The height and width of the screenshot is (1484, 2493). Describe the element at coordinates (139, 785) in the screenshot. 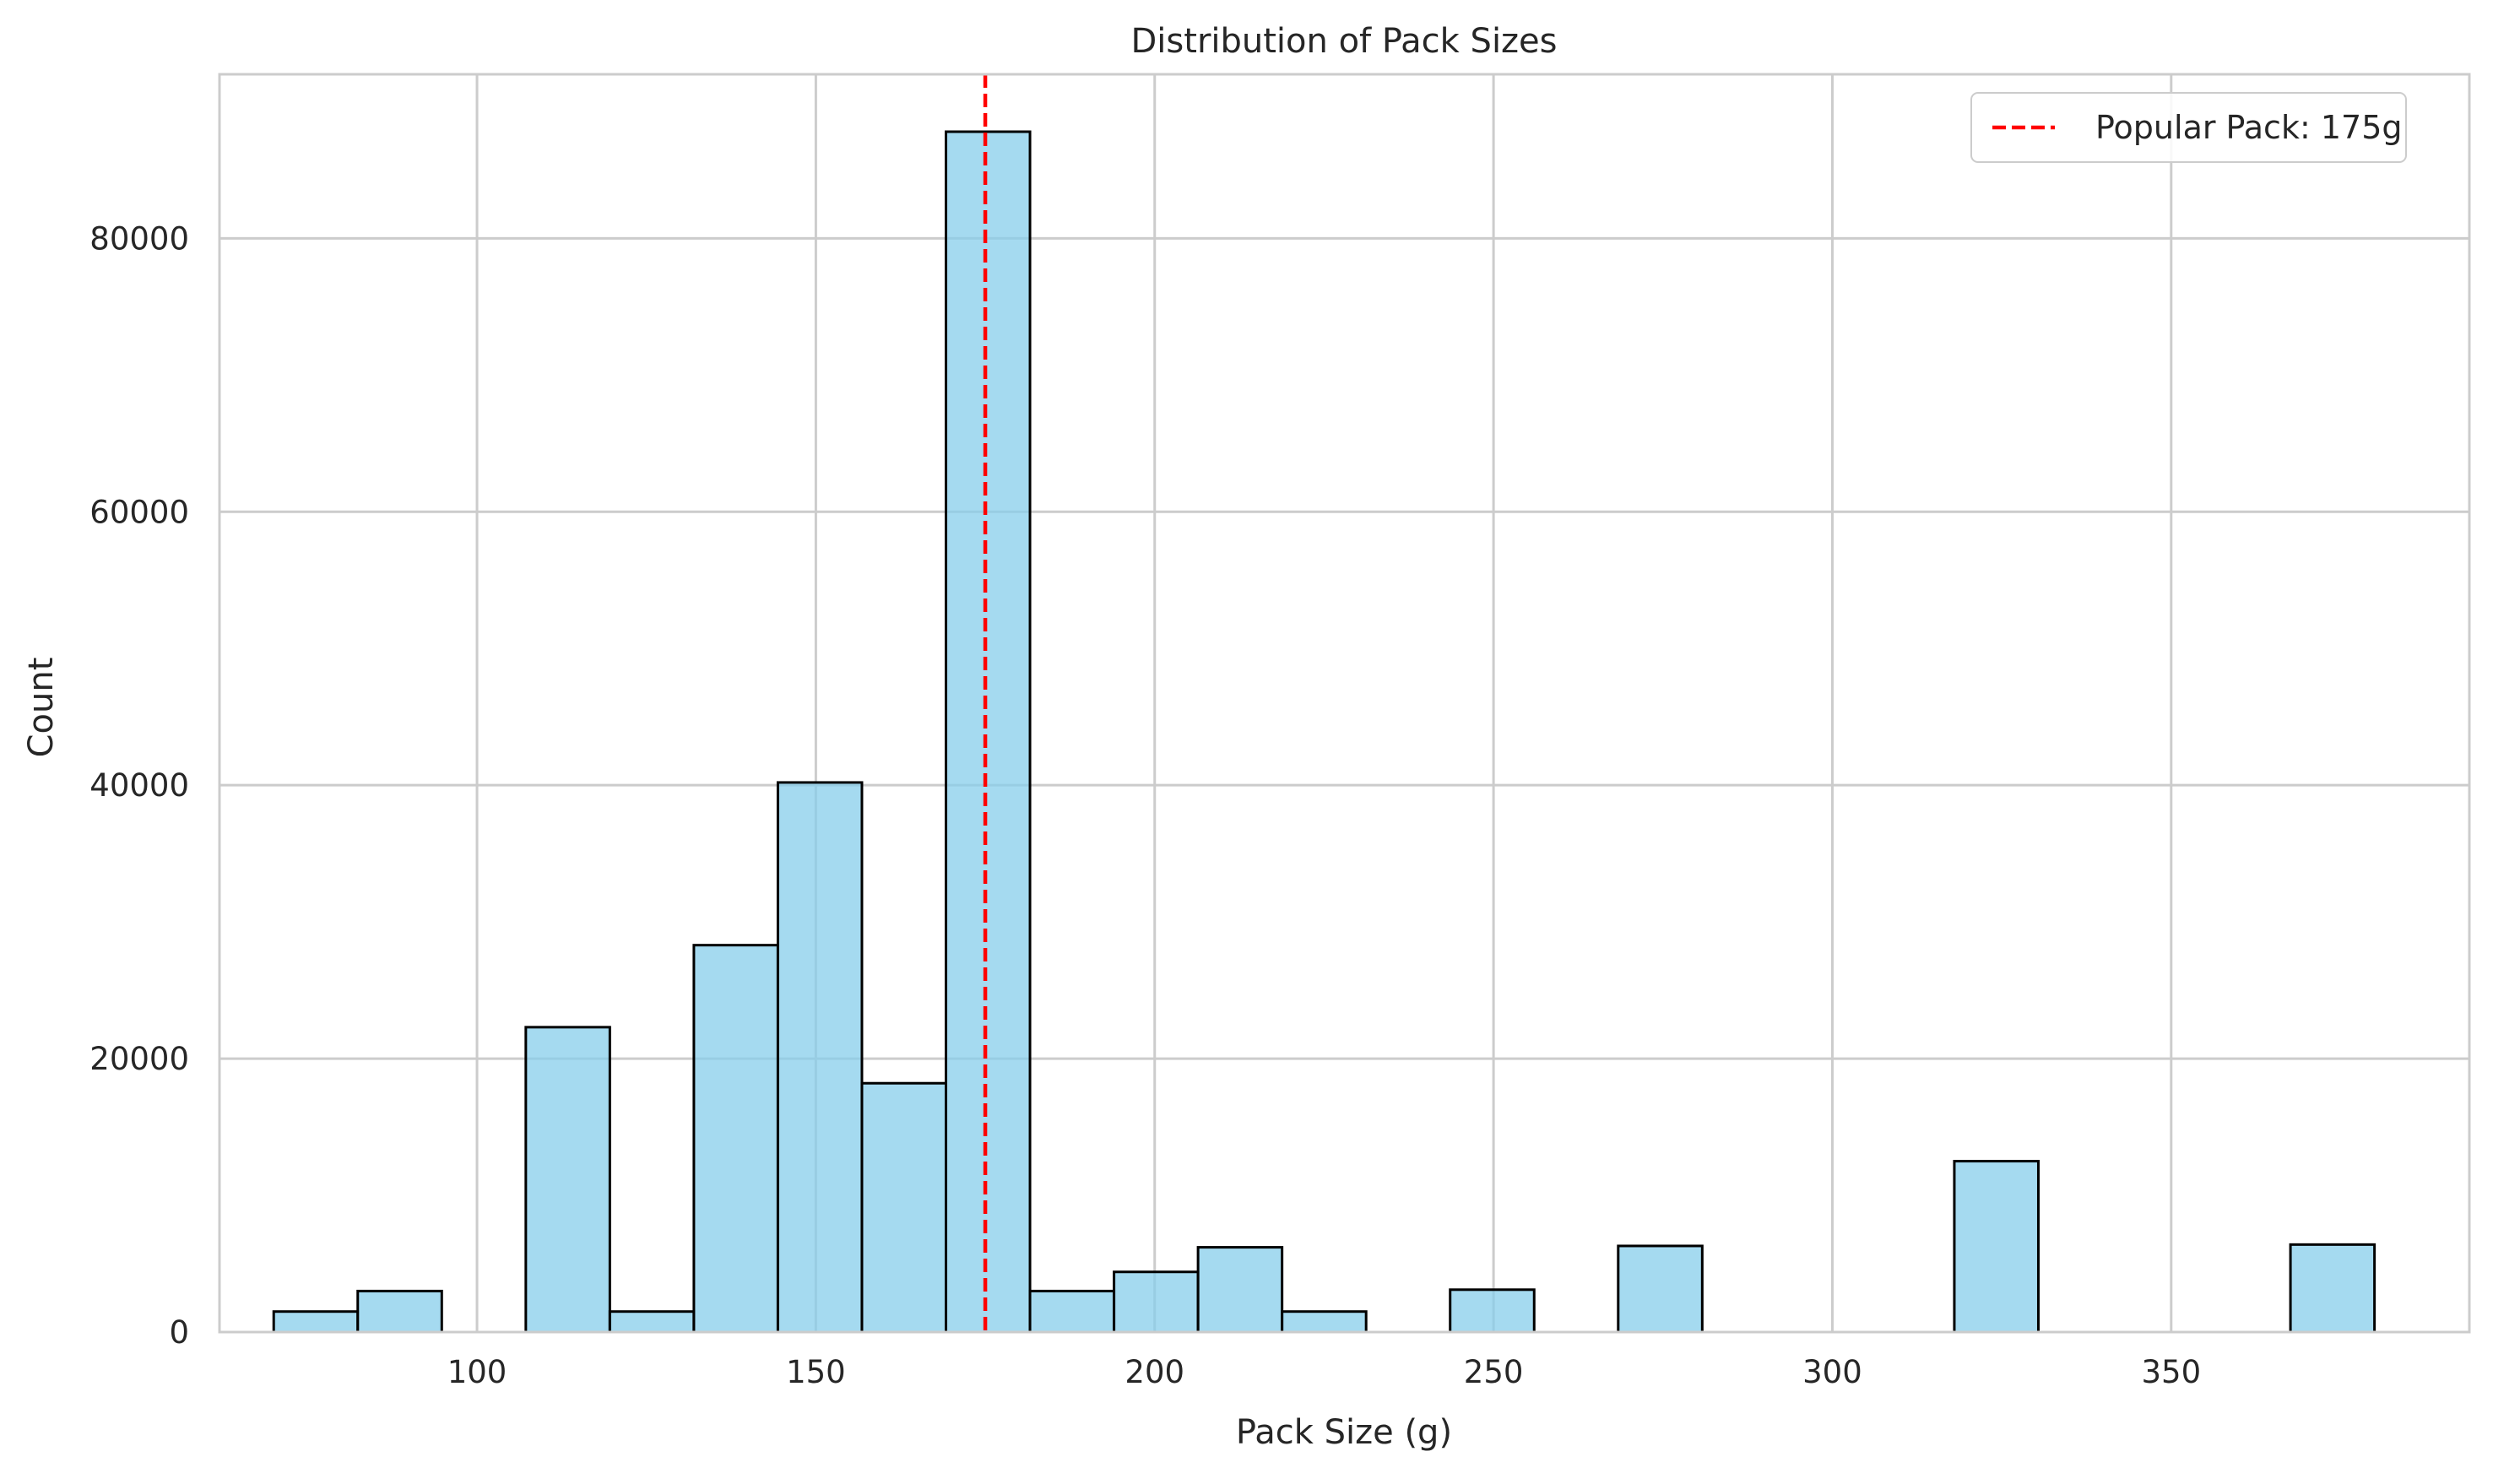

I see `y-tick-label: 40000` at that location.